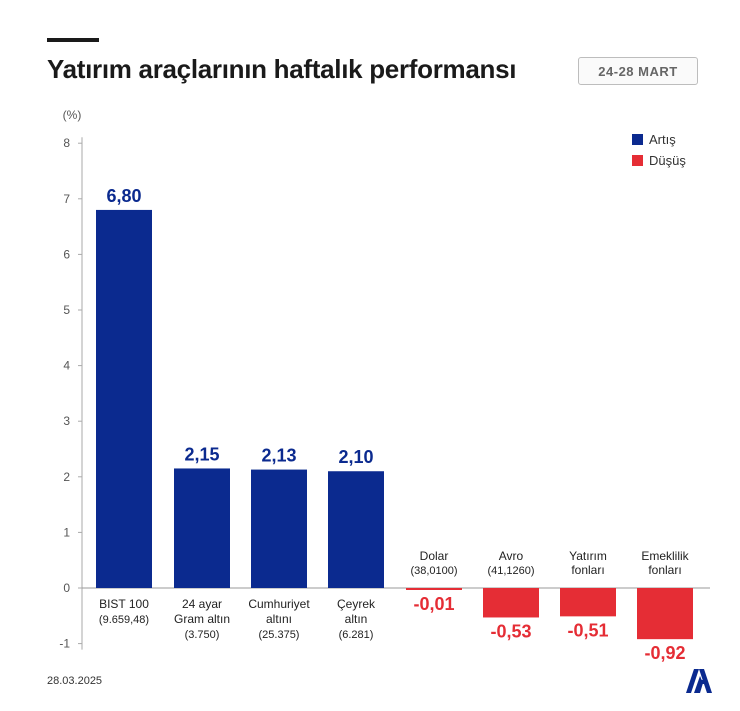 The image size is (740, 711). I want to click on category-label: (38,0100), so click(433, 571).